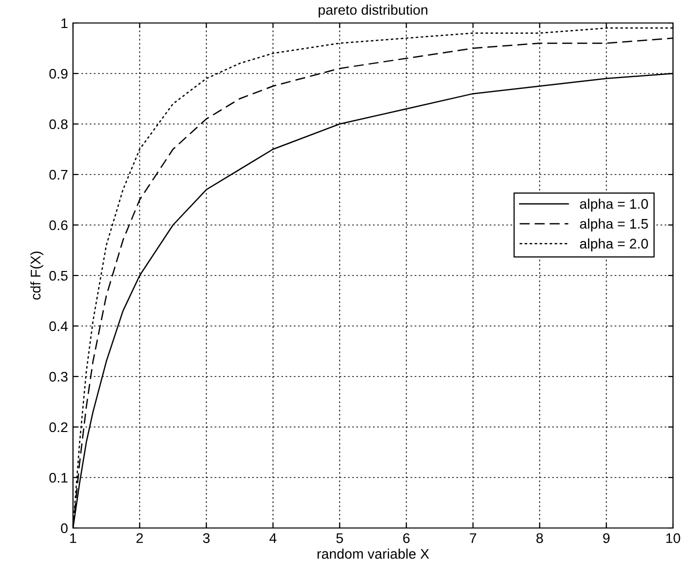 Image resolution: width=686 pixels, height=567 pixels. Describe the element at coordinates (373, 11) in the screenshot. I see `chart-title: pareto distribution` at that location.